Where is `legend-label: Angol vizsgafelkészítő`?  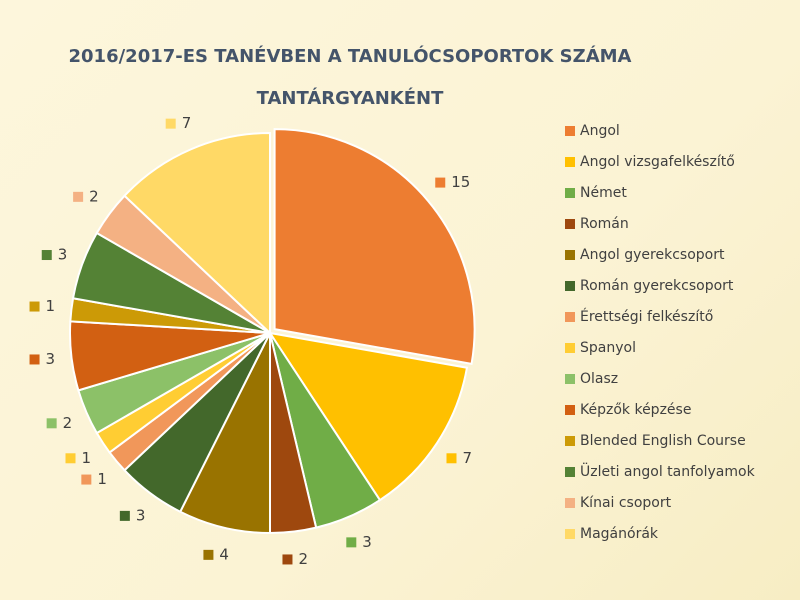 legend-label: Angol vizsgafelkészítő is located at coordinates (657, 162).